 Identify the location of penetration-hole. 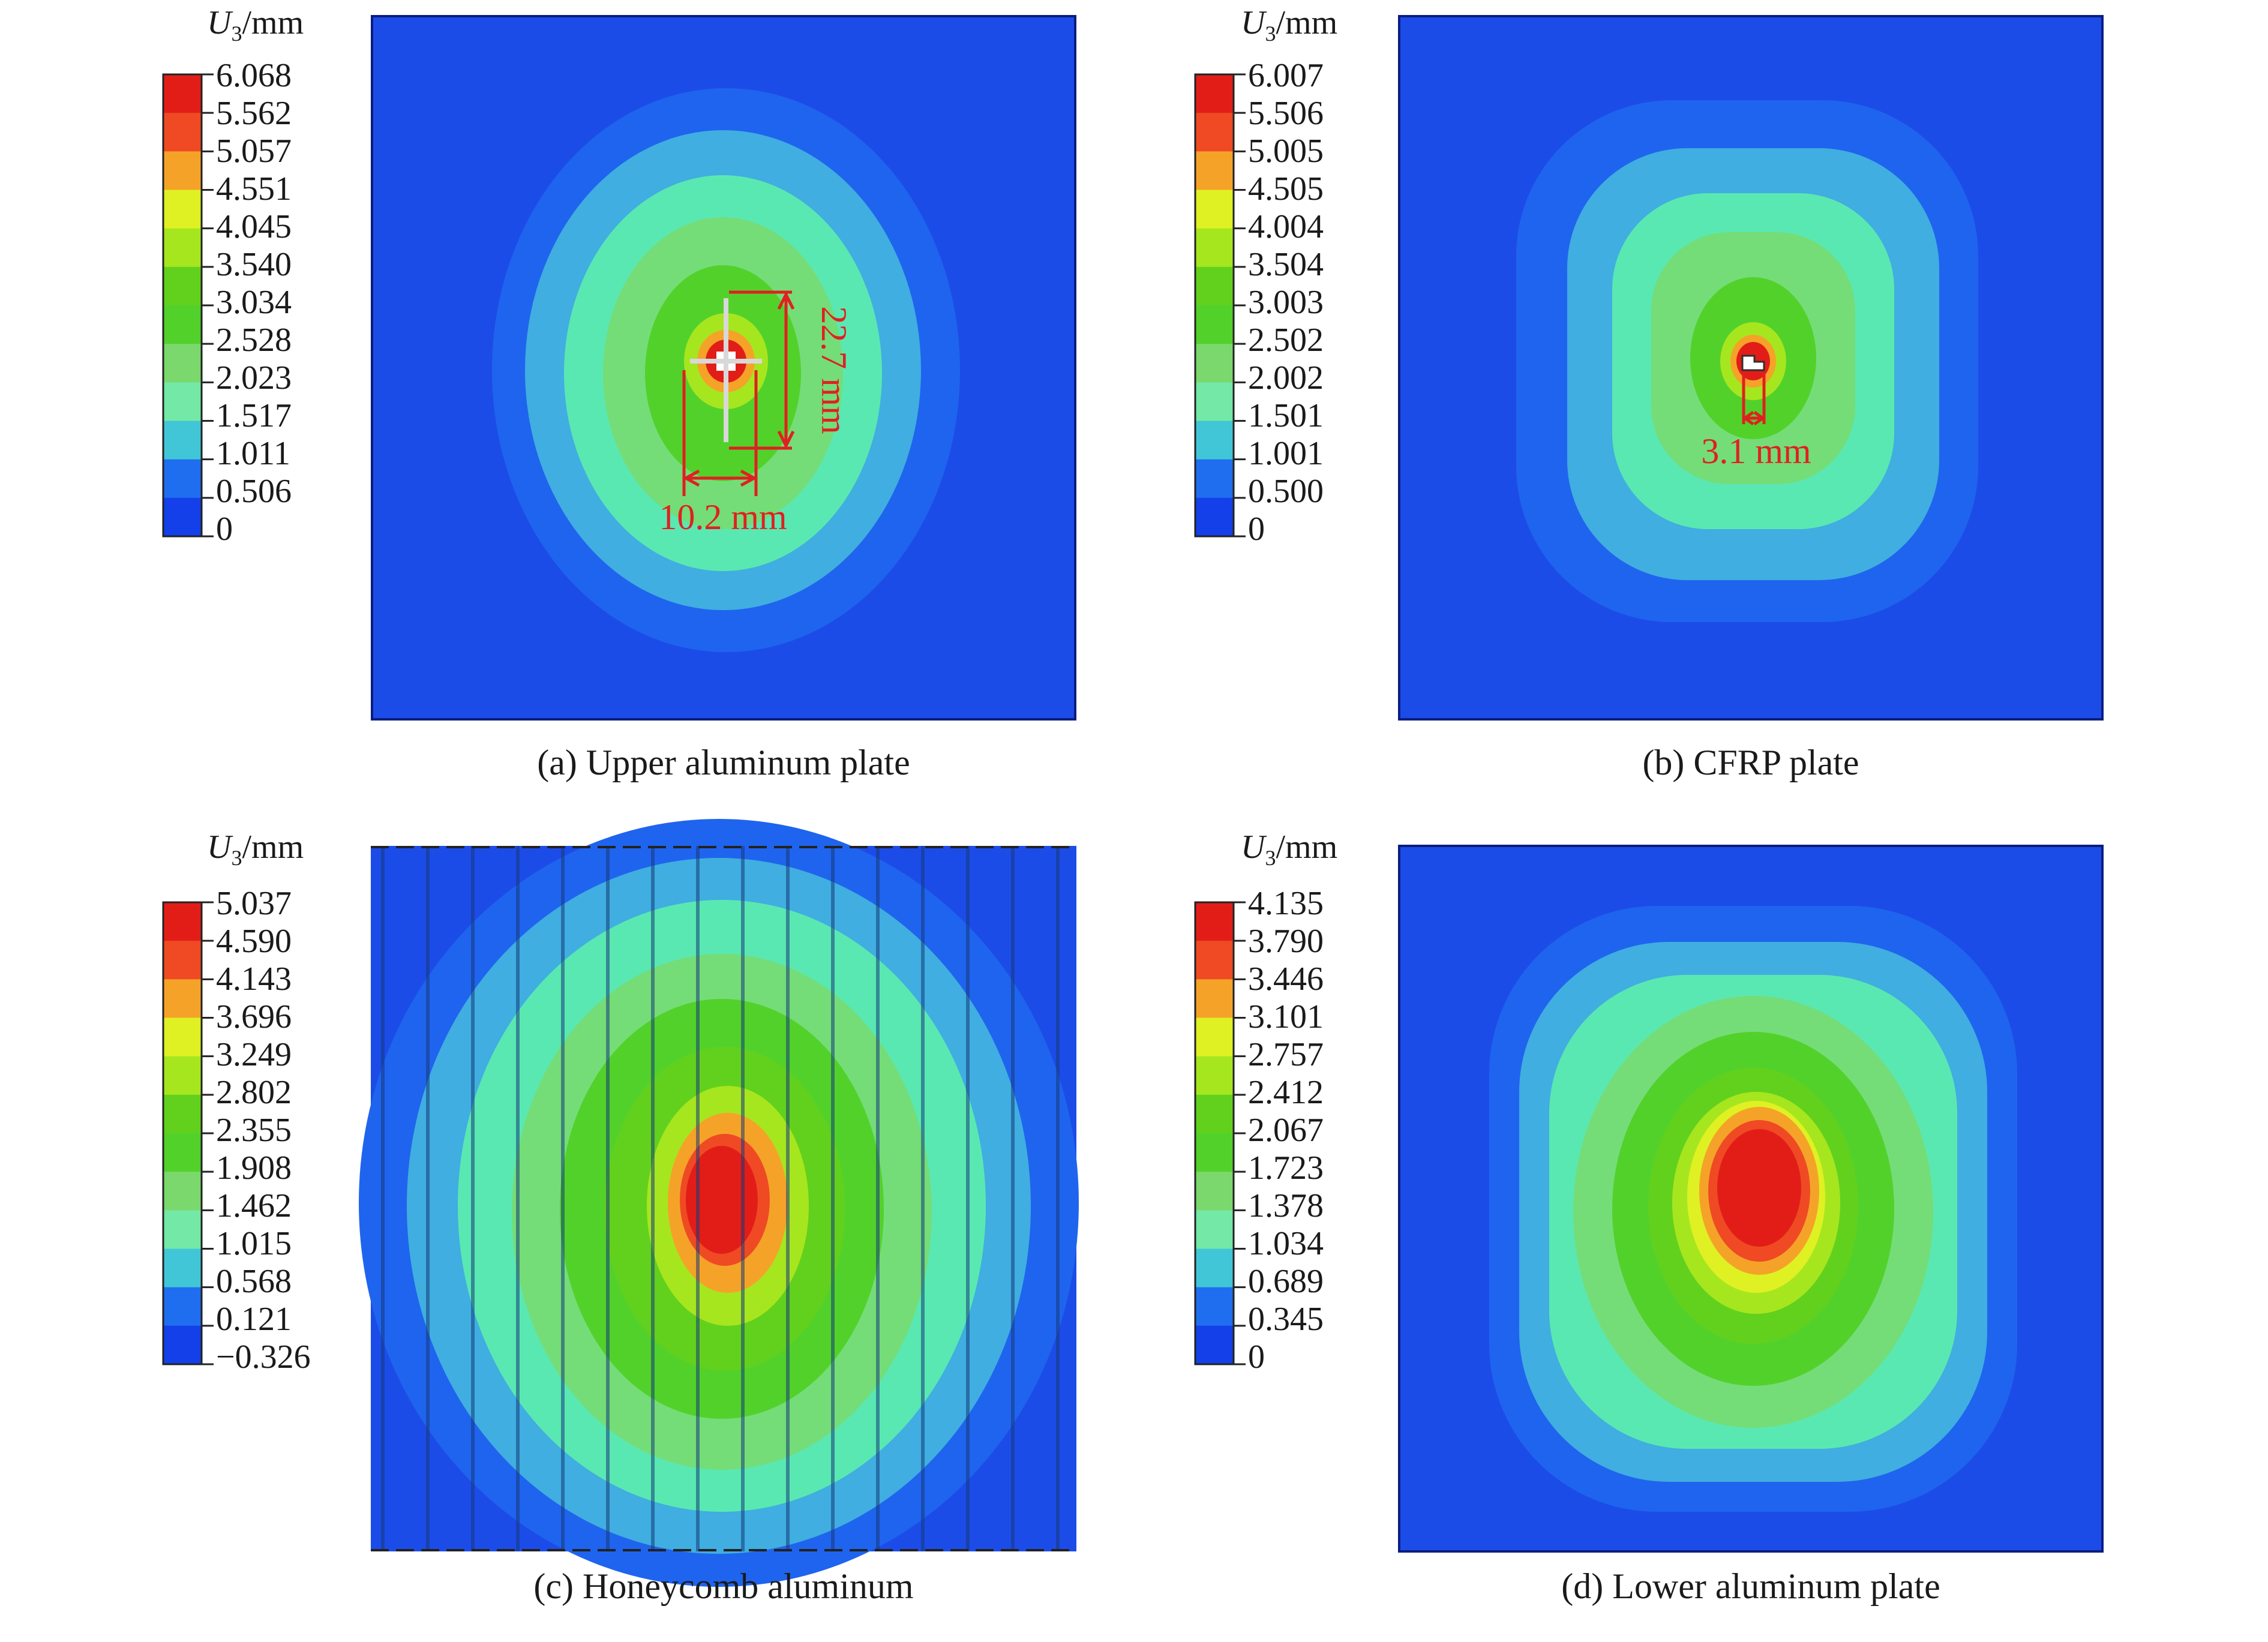
(1753, 363).